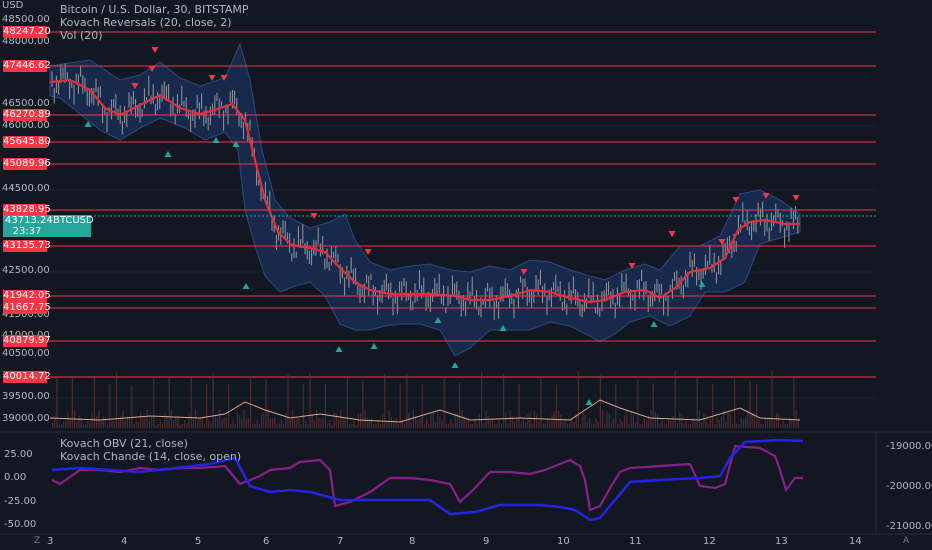  Describe the element at coordinates (81, 35) in the screenshot. I see `indicator-volume: Vol (20)` at that location.